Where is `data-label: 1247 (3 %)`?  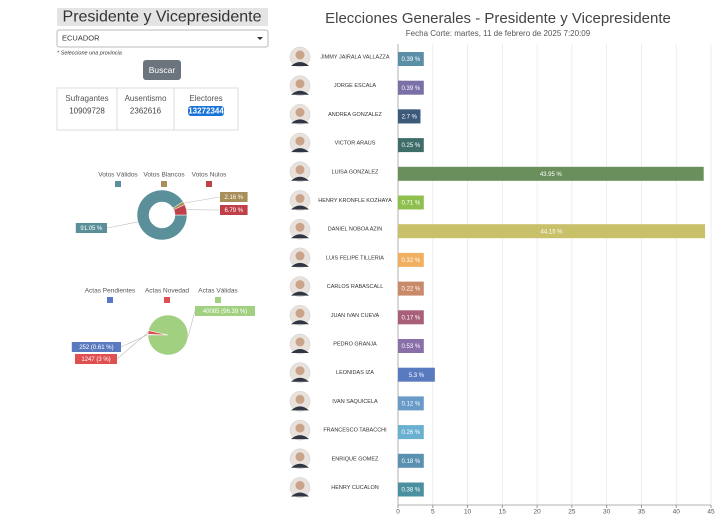
data-label: 1247 (3 %) is located at coordinates (95, 360).